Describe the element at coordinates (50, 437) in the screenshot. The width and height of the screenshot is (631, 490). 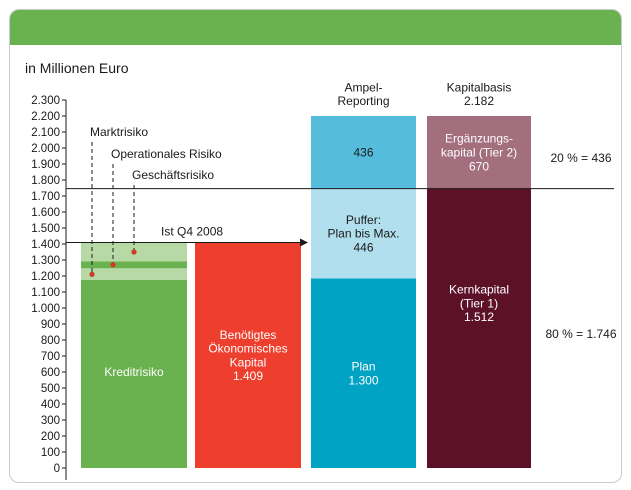
I see `y-tick-label-2: 200` at that location.